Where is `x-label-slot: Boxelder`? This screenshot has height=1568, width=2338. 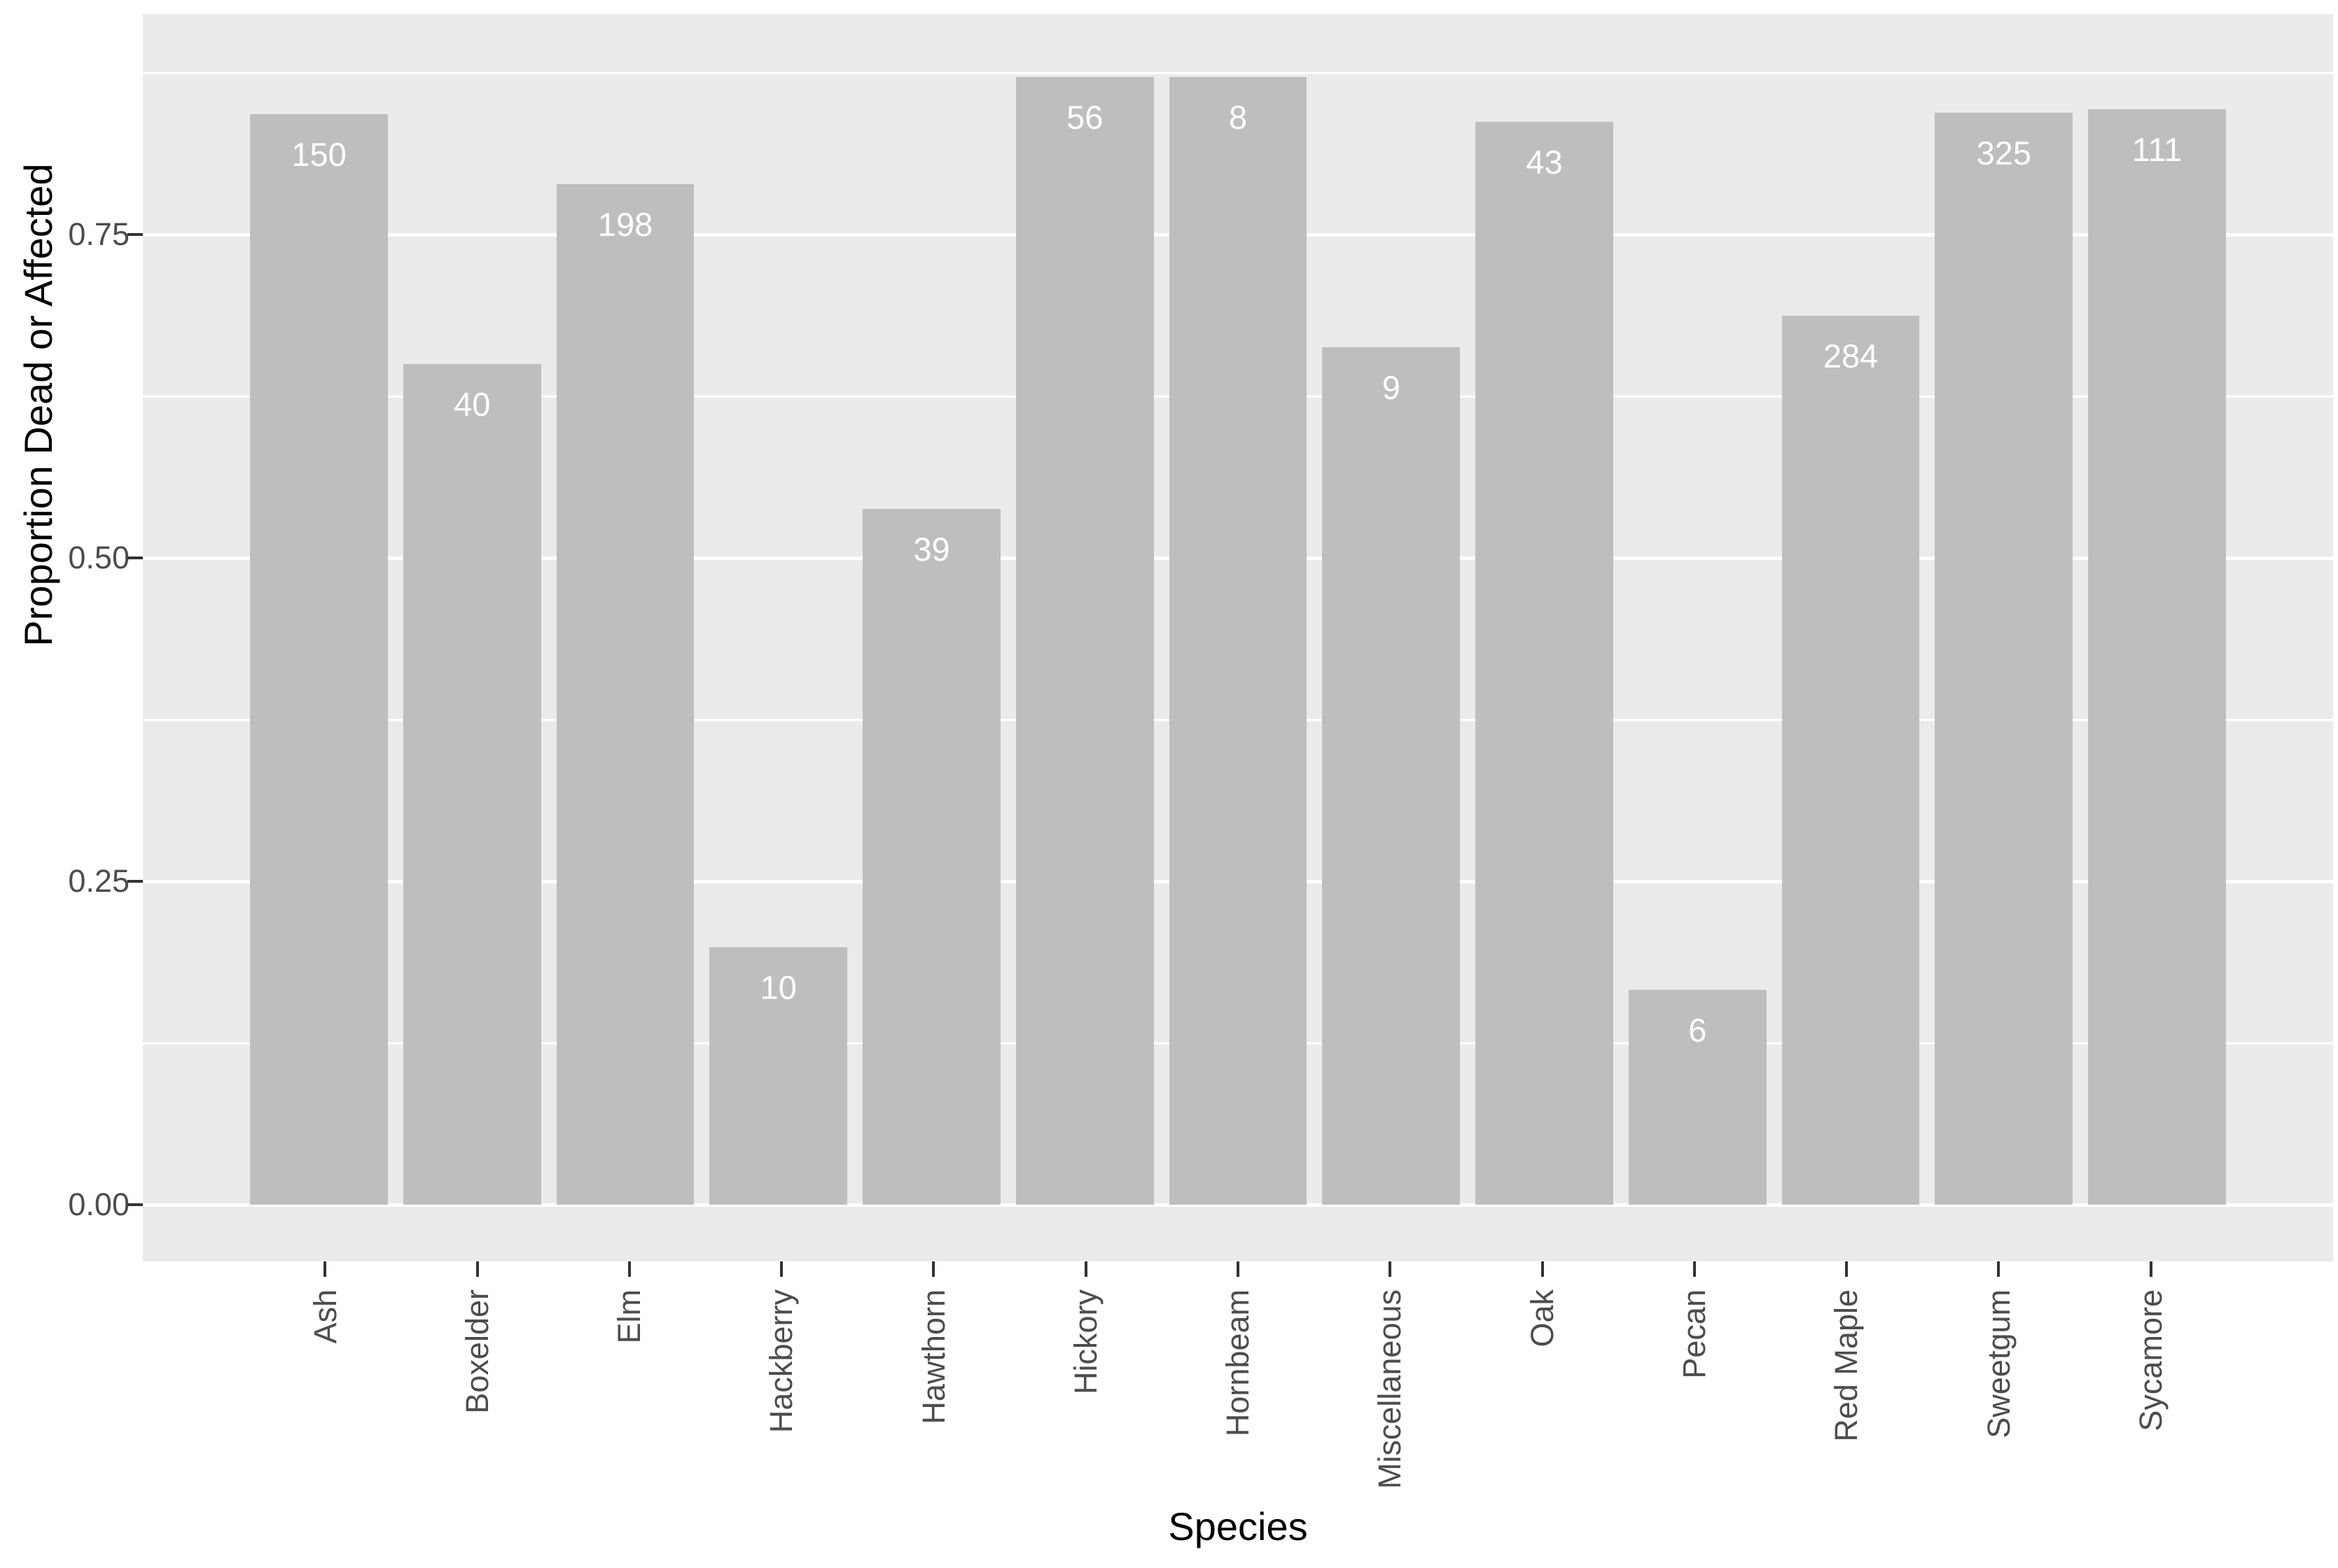 x-label-slot: Boxelder is located at coordinates (477, 1394).